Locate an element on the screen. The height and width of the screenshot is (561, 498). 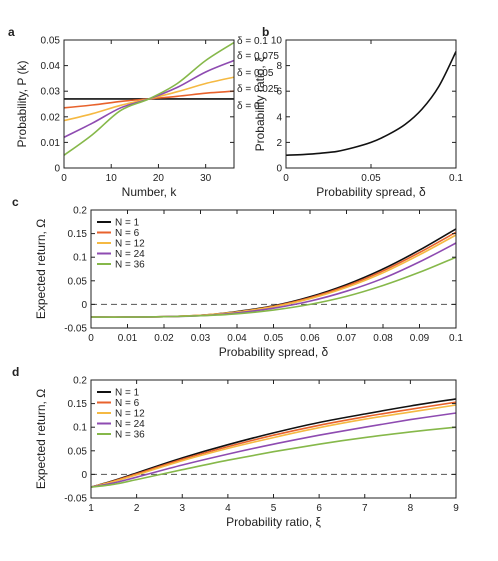
series-label: δ = 0 is located at coordinates (248, 106).